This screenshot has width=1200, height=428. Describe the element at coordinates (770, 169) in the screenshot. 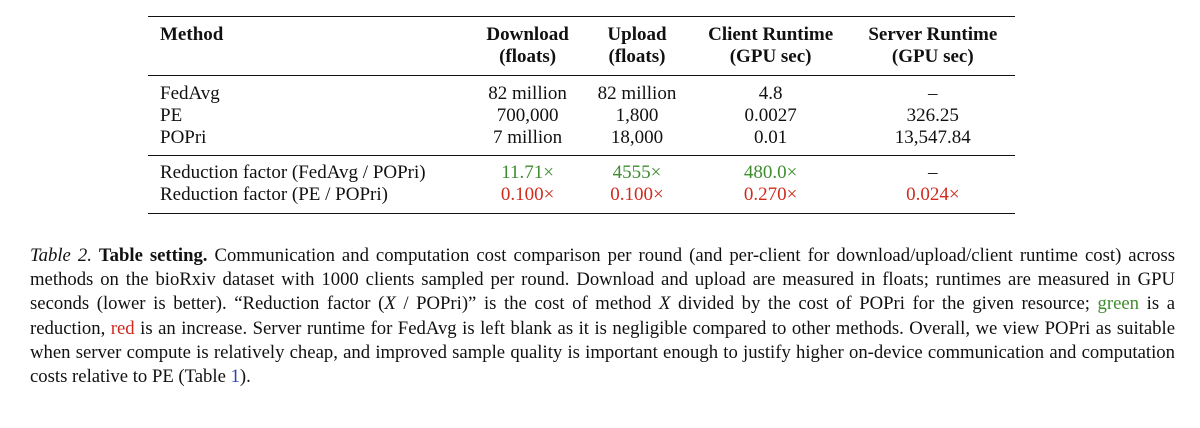

I see `cell-client-runtime-factor: 480.0×` at that location.